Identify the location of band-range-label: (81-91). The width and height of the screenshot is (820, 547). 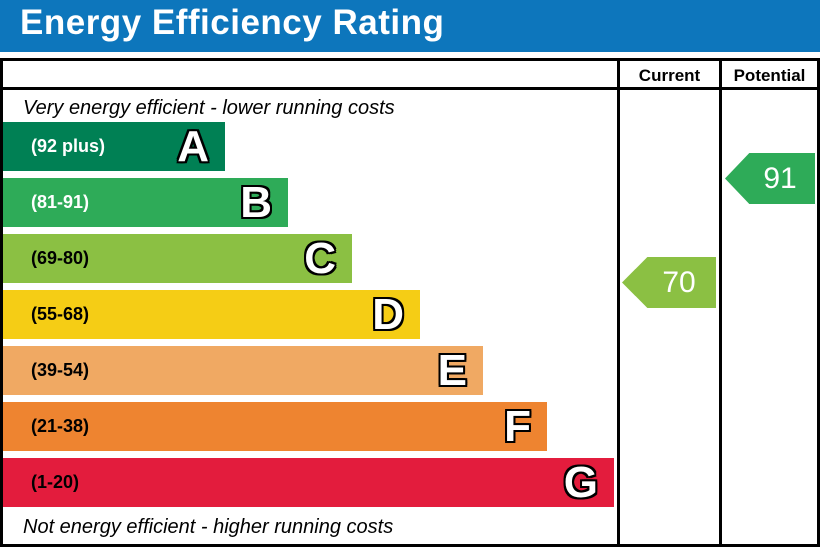
(60, 202).